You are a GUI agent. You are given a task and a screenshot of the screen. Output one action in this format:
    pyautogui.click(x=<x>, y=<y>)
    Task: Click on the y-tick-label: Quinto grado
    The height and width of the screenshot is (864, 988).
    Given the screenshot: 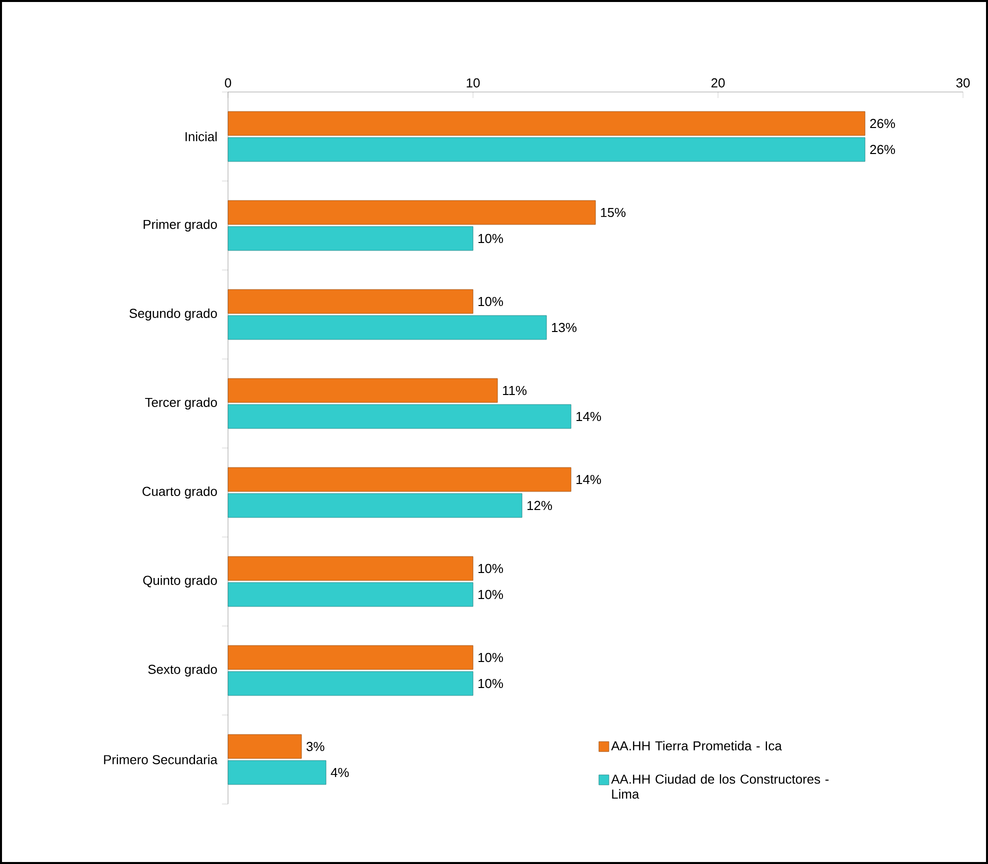 What is the action you would take?
    pyautogui.click(x=180, y=581)
    